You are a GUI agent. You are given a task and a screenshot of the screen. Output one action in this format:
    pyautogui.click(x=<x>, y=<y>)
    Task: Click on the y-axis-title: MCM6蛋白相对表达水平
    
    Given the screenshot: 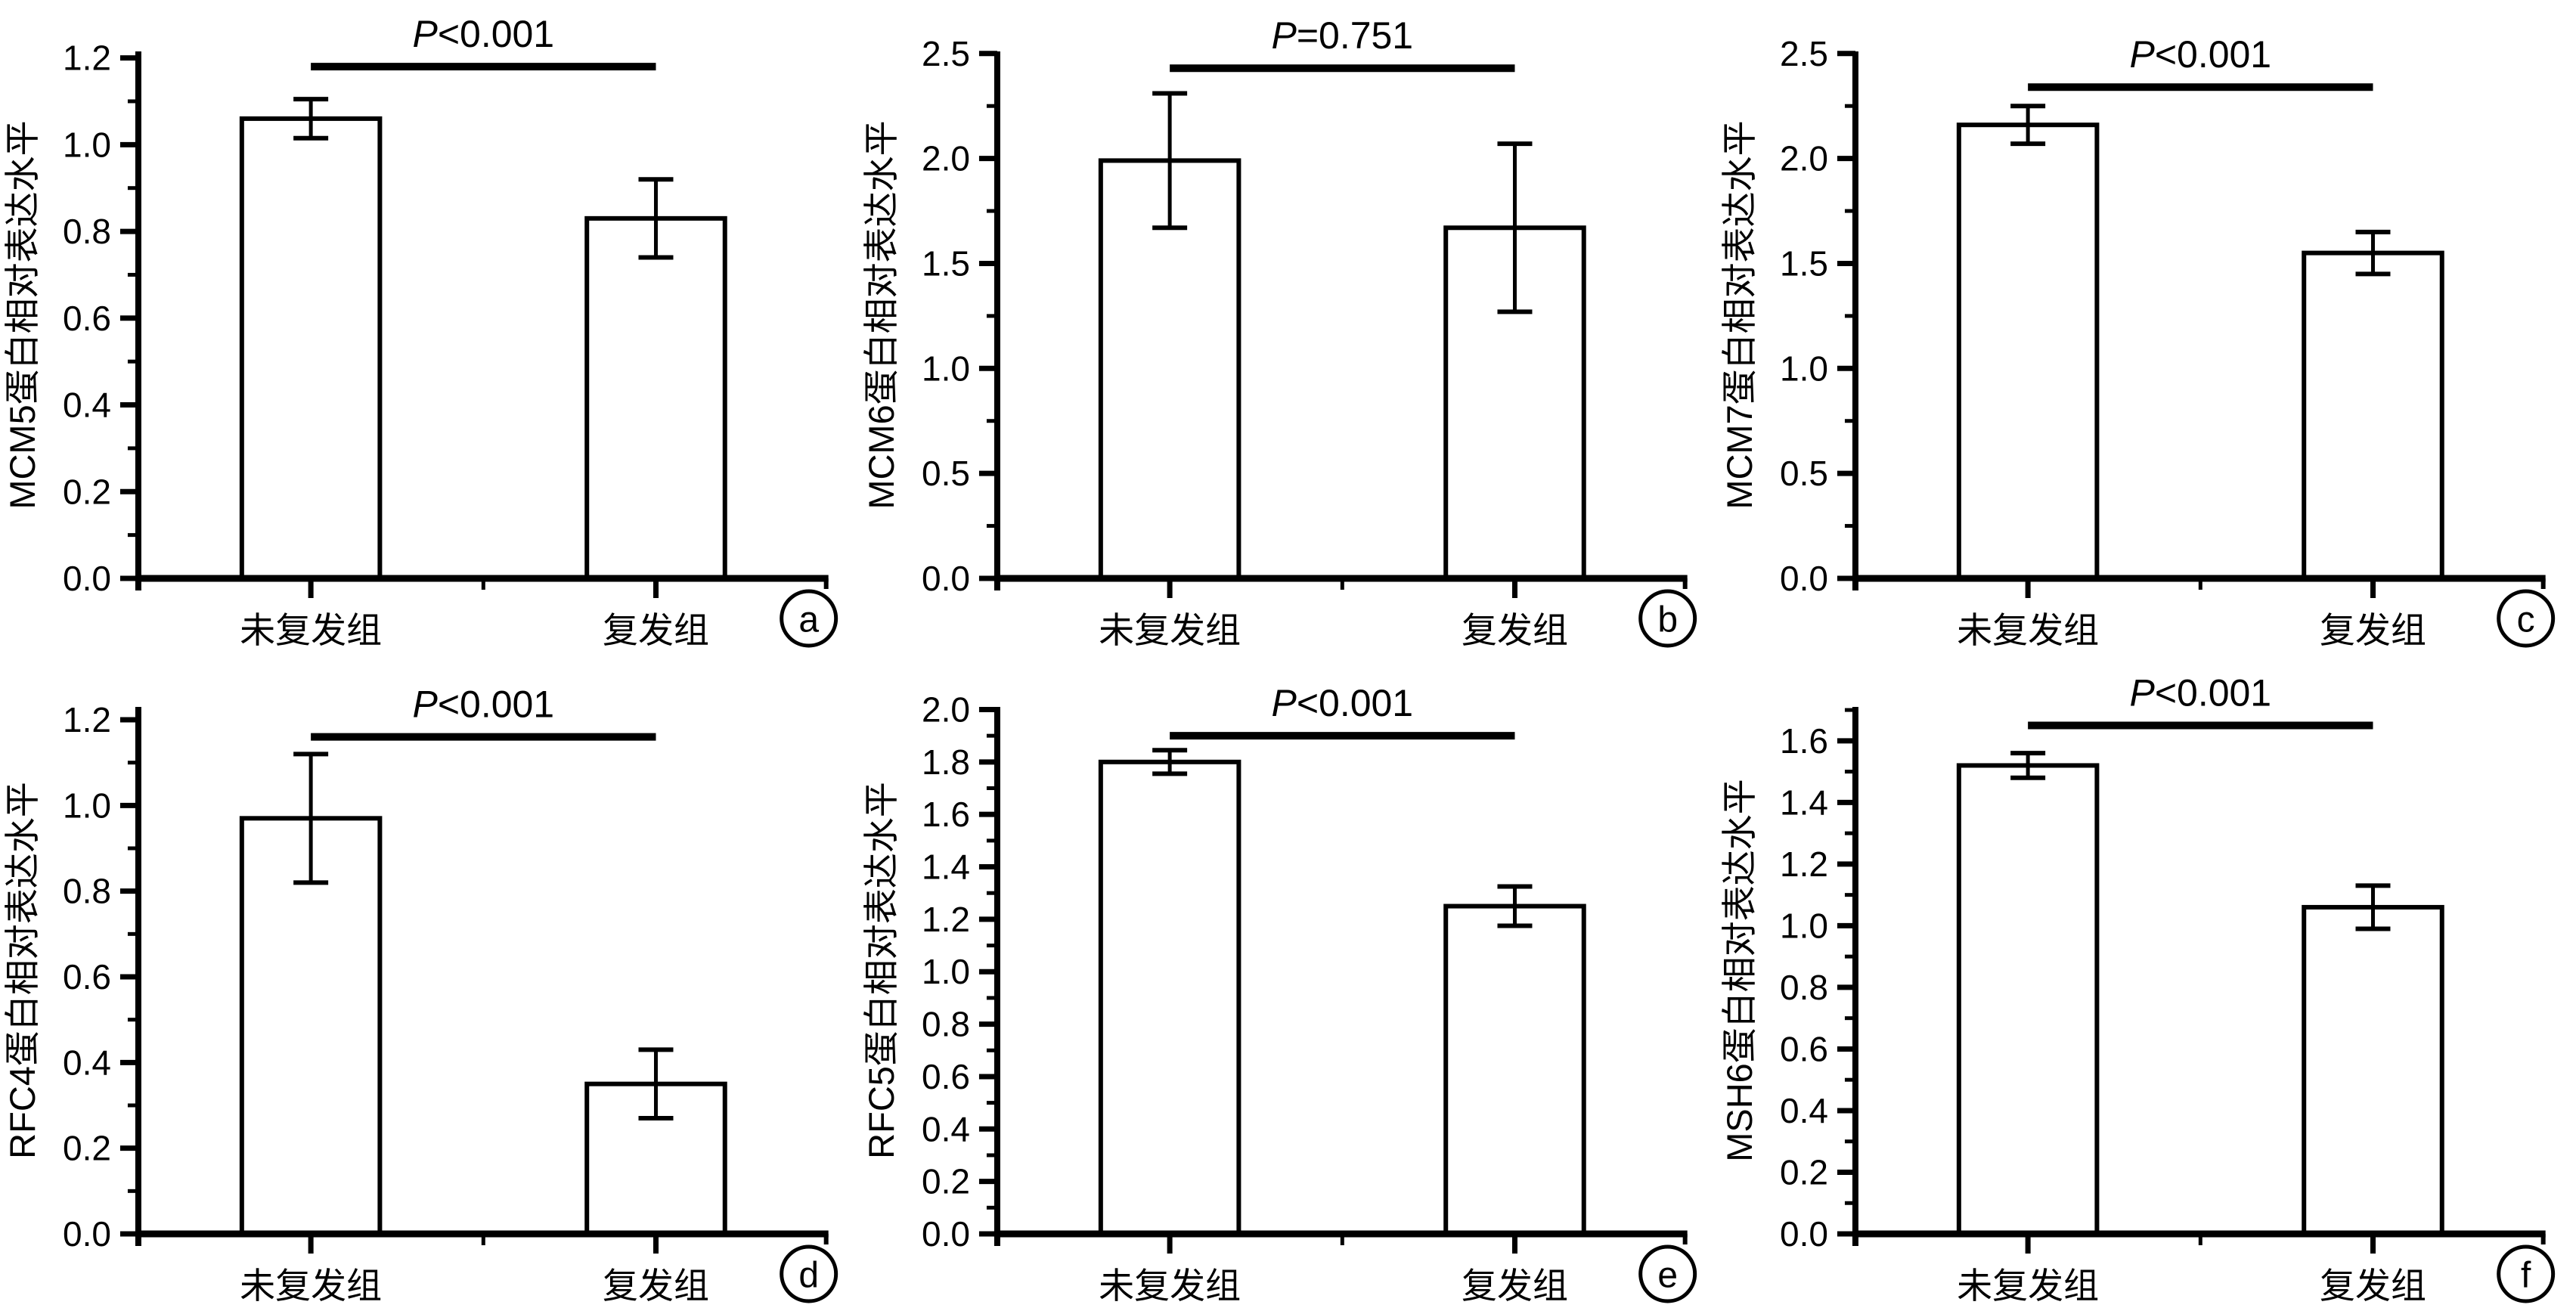 What is the action you would take?
    pyautogui.click(x=881, y=314)
    